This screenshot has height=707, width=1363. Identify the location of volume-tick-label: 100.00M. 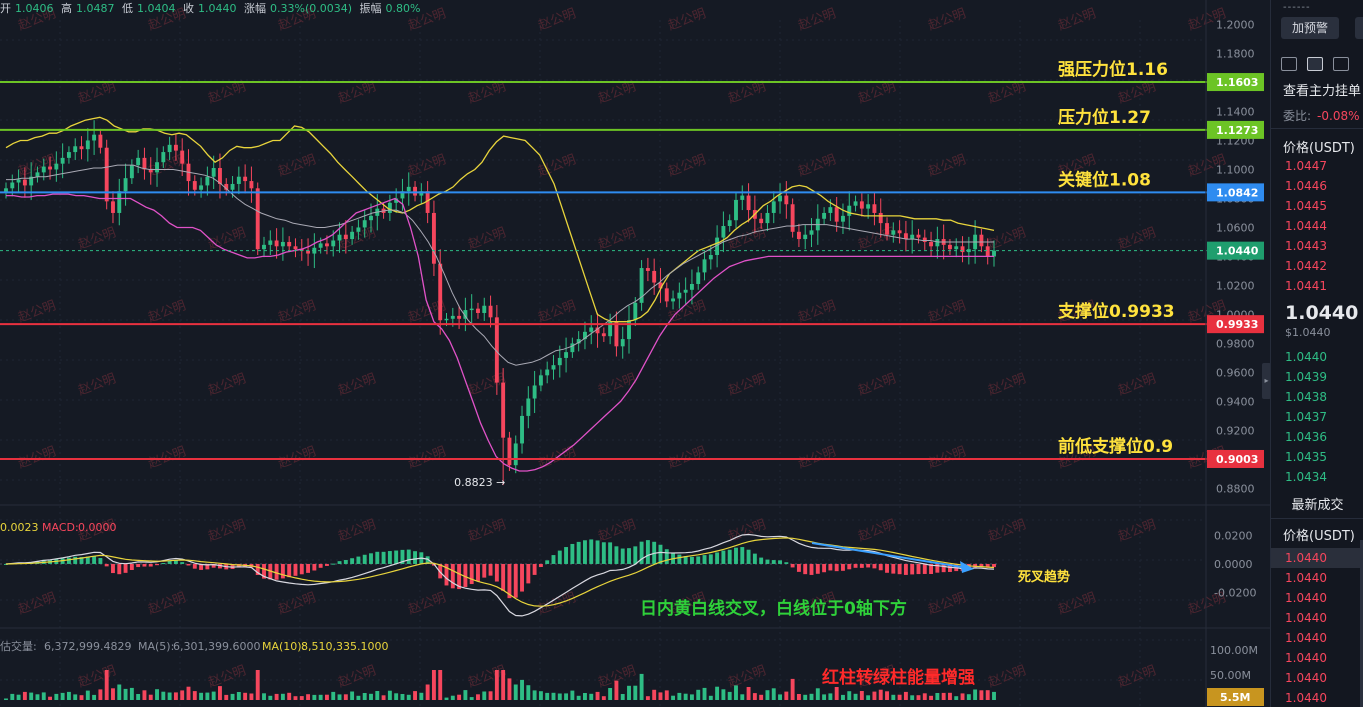
(1234, 650).